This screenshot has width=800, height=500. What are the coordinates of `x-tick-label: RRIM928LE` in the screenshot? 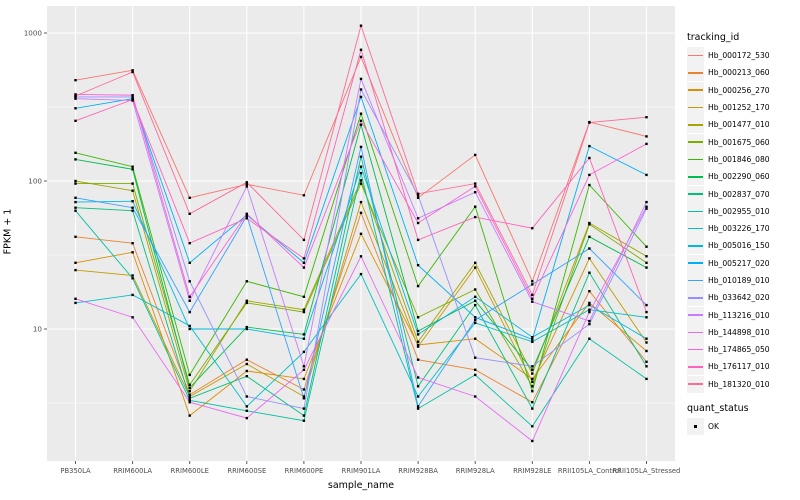 It's located at (532, 471).